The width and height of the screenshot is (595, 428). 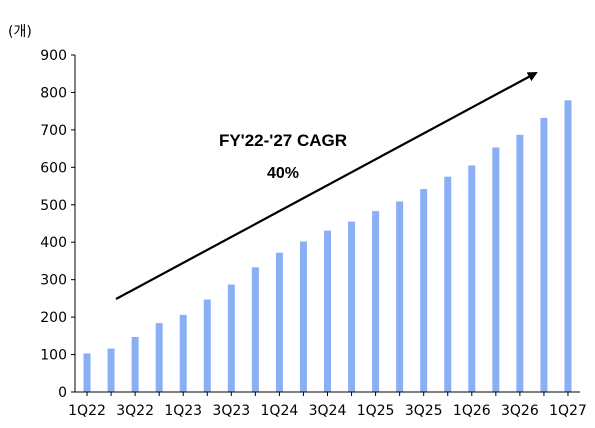 What do you see at coordinates (376, 411) in the screenshot?
I see `x-tick-label: 1Q25` at bounding box center [376, 411].